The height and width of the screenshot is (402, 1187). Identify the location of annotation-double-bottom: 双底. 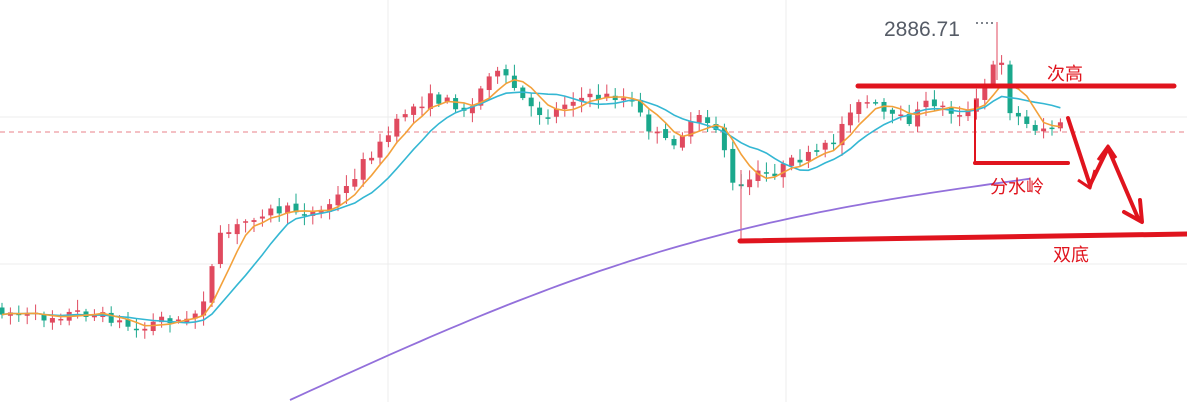
(1071, 255).